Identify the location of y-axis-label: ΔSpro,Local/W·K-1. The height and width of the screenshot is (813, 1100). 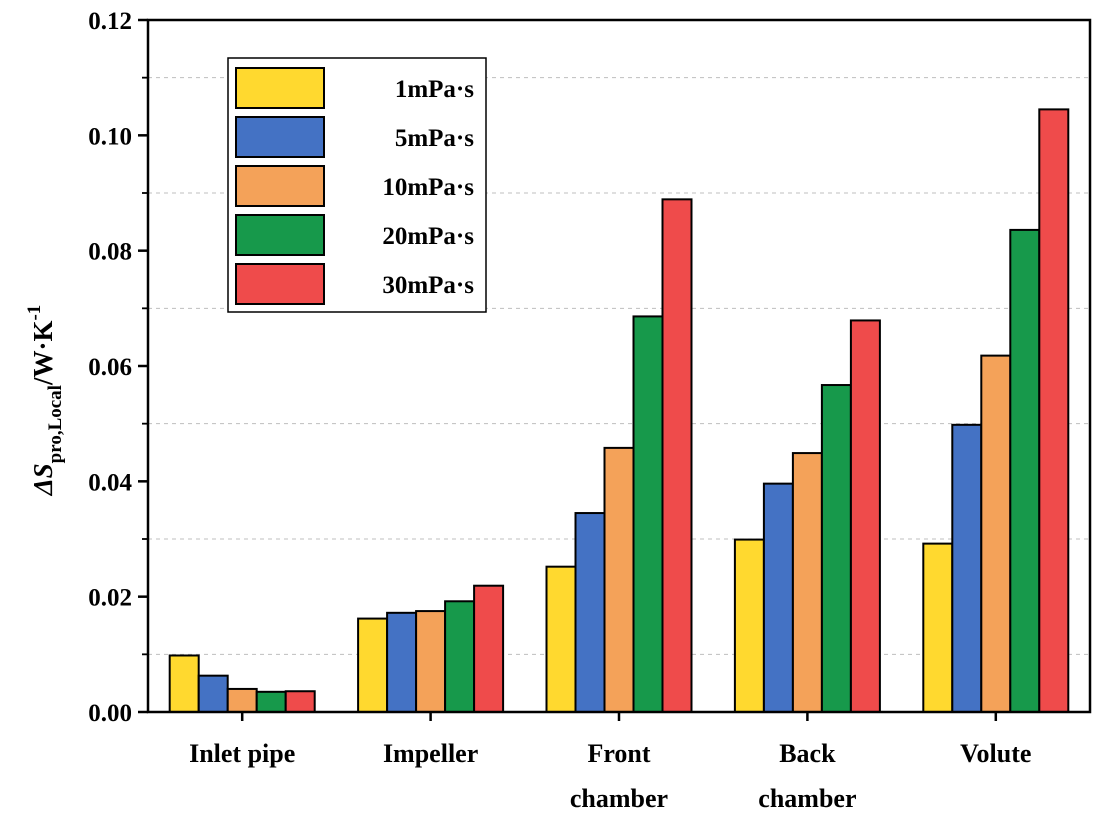
(45, 401).